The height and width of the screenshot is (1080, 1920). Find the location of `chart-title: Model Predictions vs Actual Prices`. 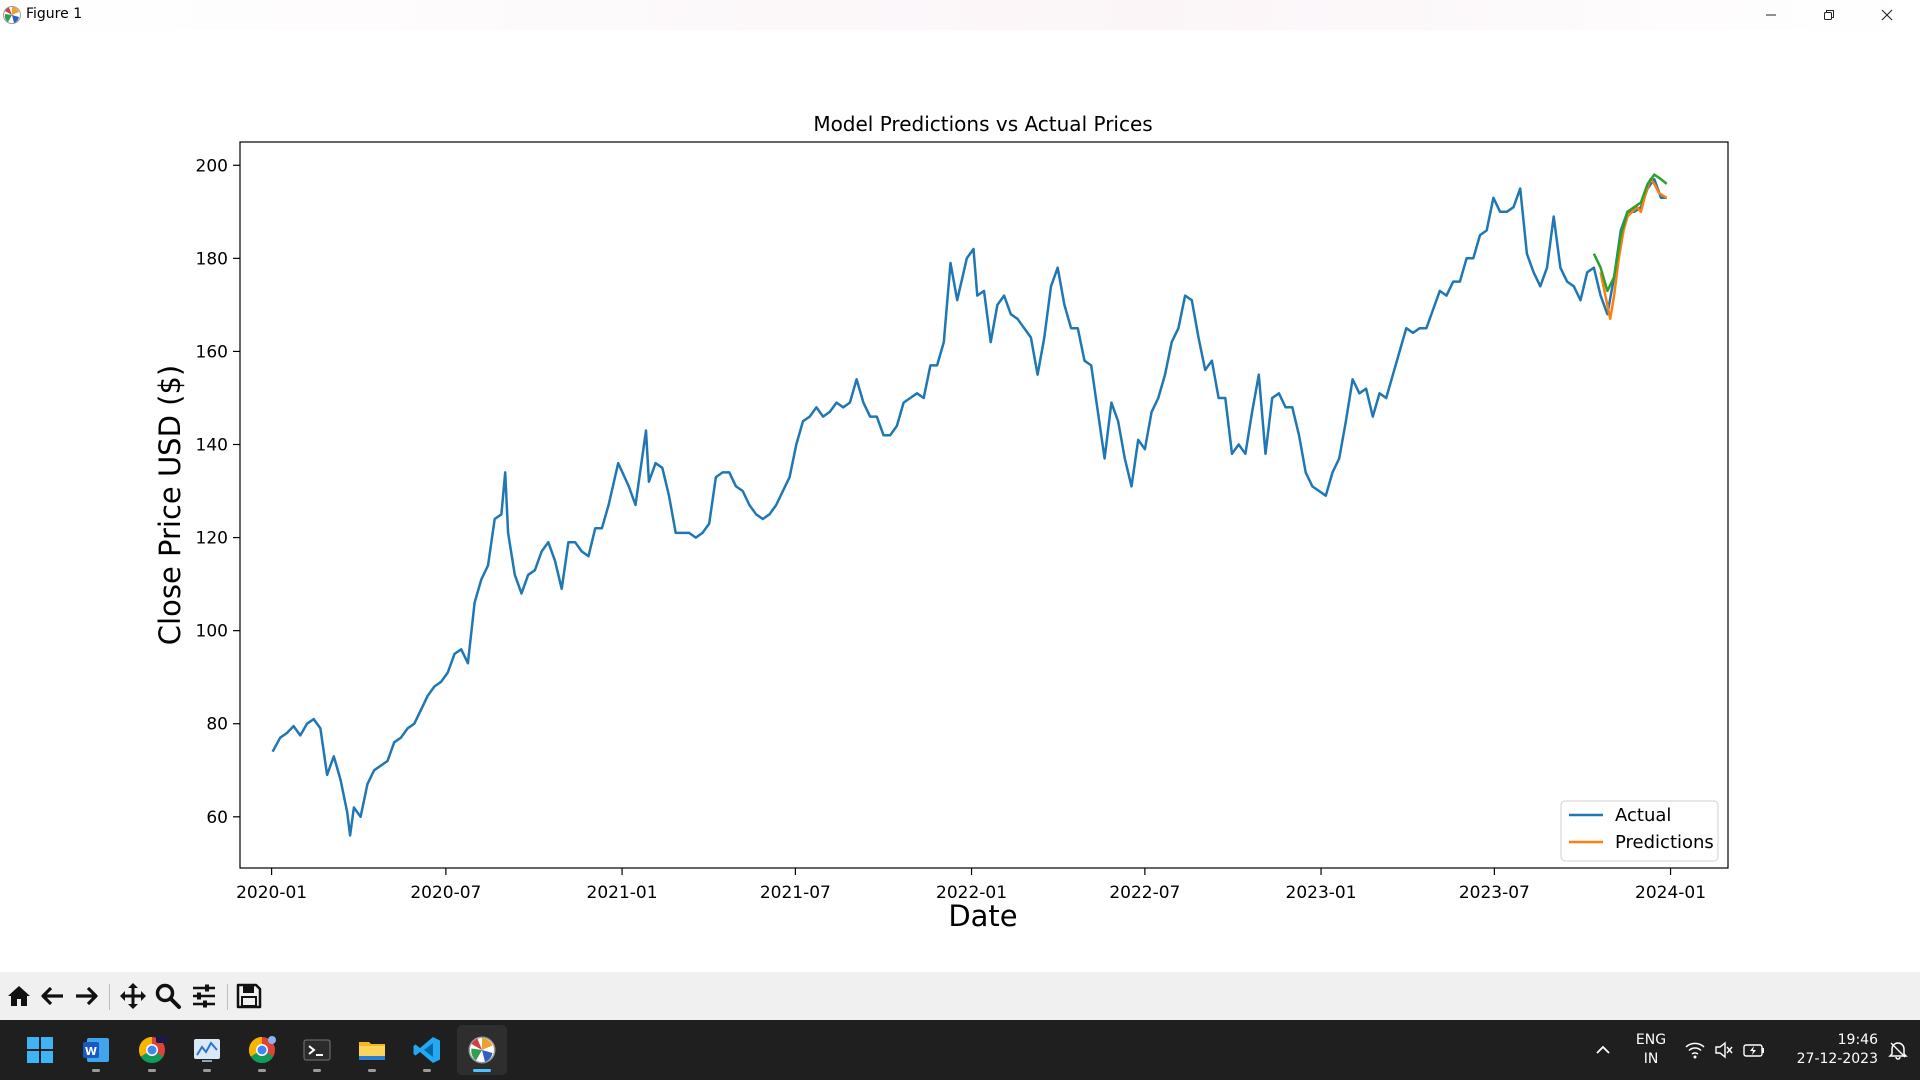

chart-title: Model Predictions vs Actual Prices is located at coordinates (982, 124).